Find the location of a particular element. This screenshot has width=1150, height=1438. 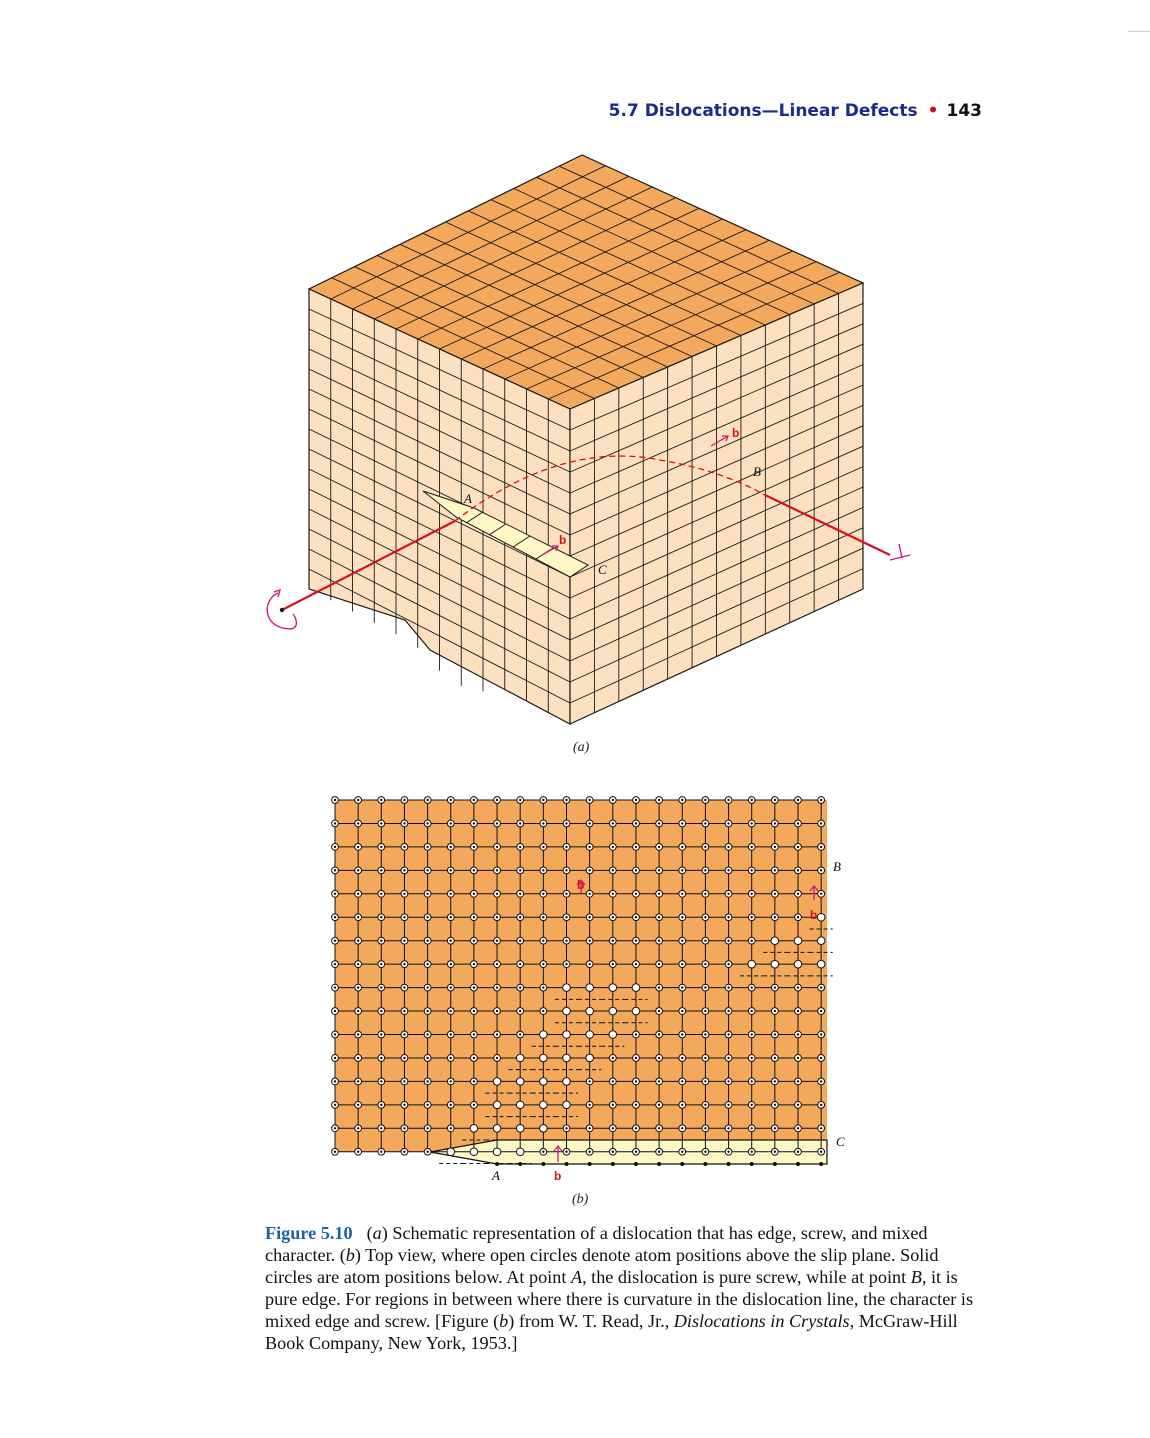

lattice-background is located at coordinates (581, 976).